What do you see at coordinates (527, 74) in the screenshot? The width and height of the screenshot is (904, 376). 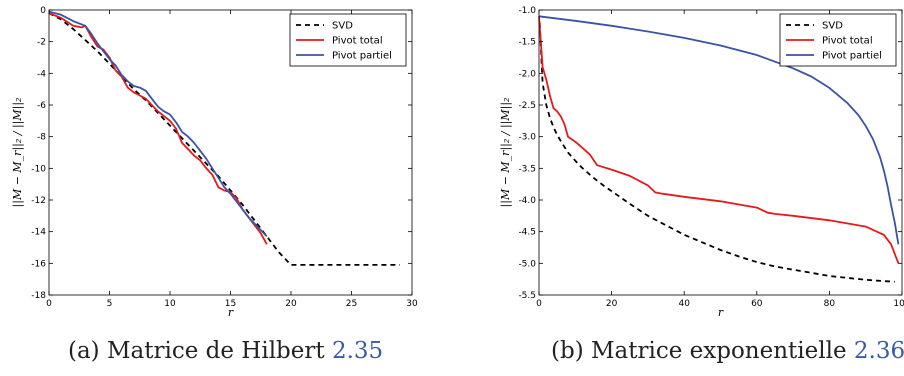 I see `y-tick-label: -2.0` at bounding box center [527, 74].